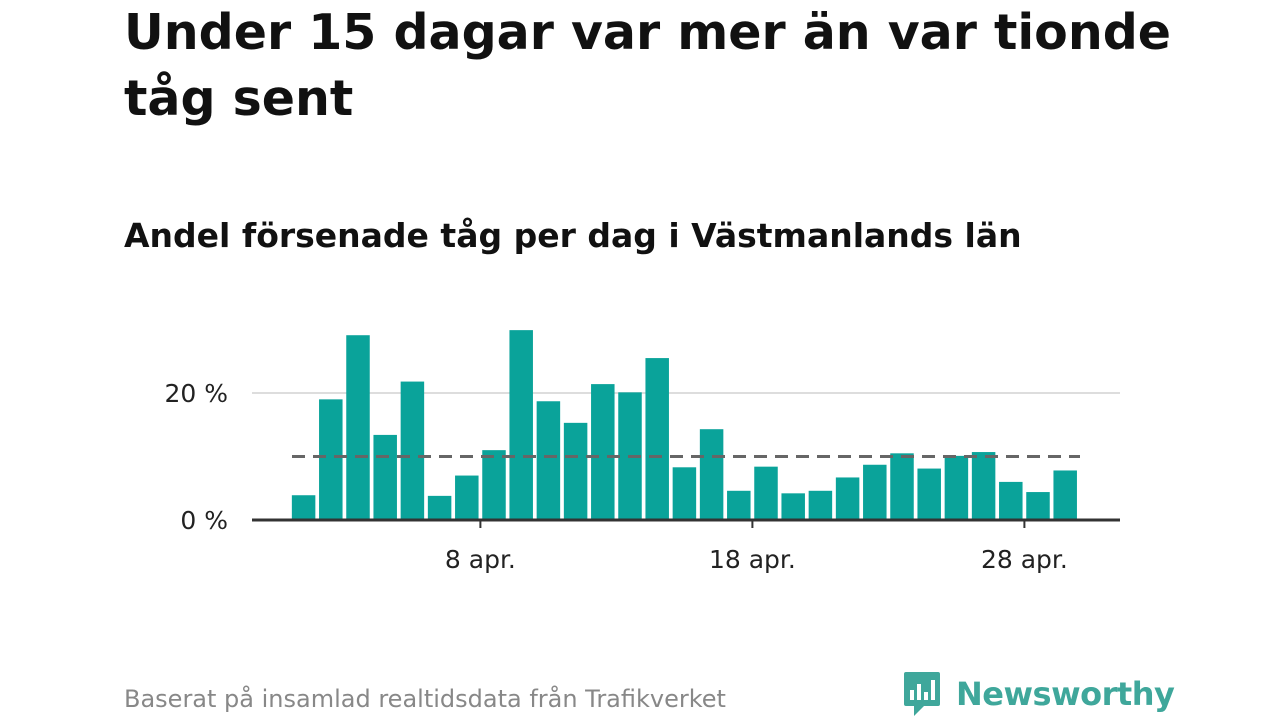  I want to click on brand-name: Newsworthy, so click(1065, 694).